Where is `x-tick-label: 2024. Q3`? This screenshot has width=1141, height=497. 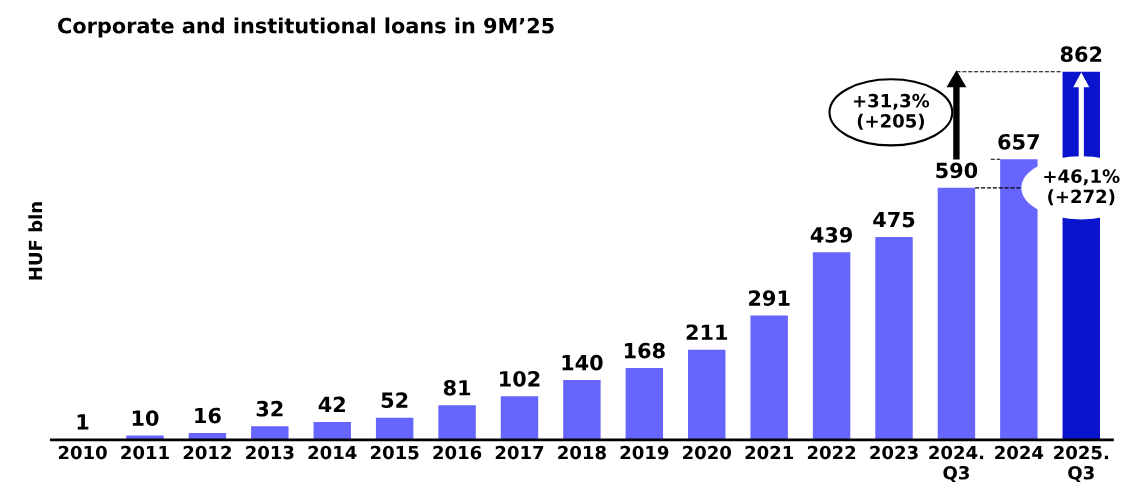
x-tick-label: 2024. Q3 is located at coordinates (956, 463).